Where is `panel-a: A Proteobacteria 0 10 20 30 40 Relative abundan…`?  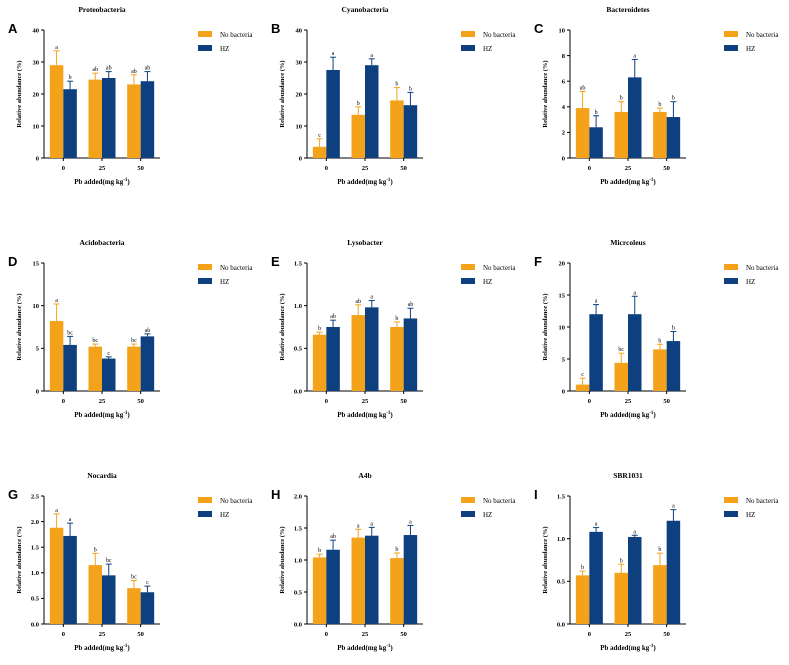 panel-a: A Proteobacteria 0 10 20 30 40 Relative abundan… is located at coordinates (130, 95).